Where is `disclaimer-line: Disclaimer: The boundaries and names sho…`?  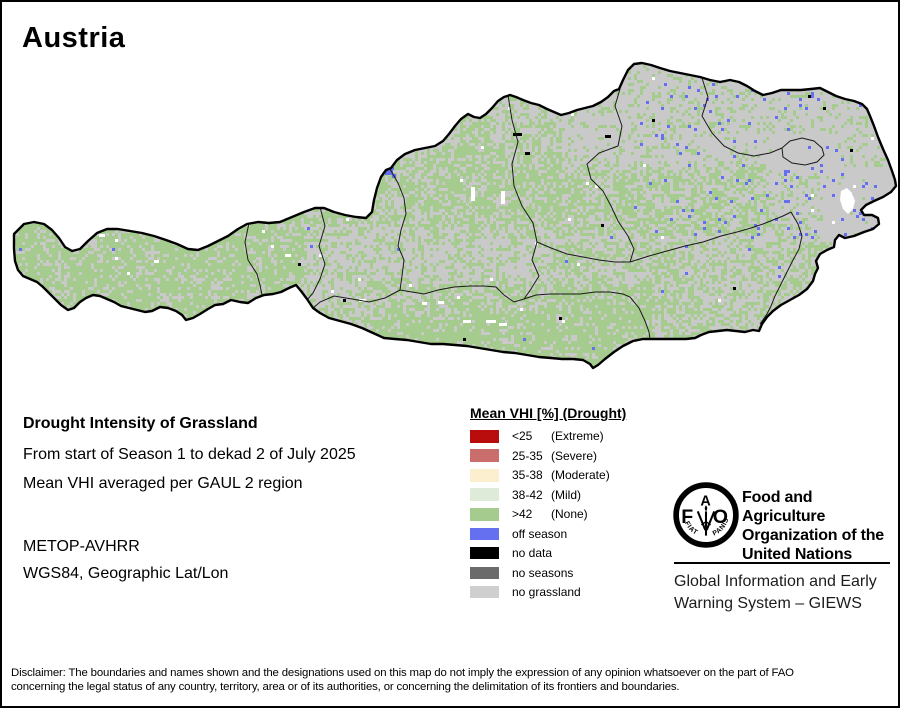
disclaimer-line: Disclaimer: The boundaries and names sho… is located at coordinates (402, 673).